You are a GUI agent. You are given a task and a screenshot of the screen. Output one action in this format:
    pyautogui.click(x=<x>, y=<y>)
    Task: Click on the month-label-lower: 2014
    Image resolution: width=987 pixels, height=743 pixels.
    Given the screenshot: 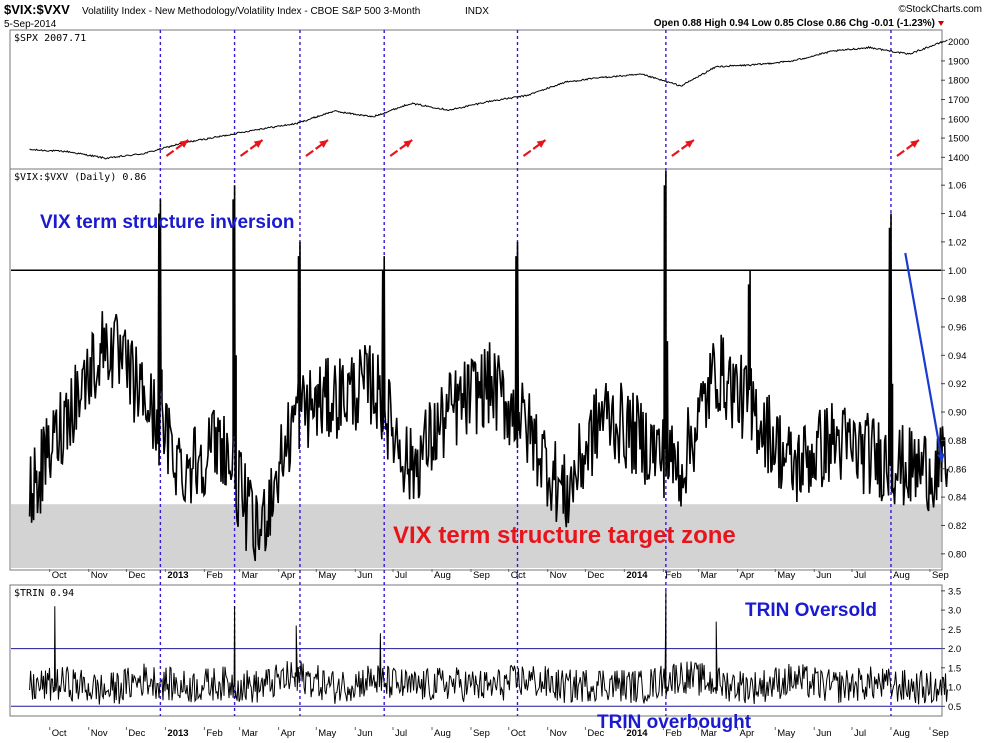 What is the action you would take?
    pyautogui.click(x=637, y=733)
    